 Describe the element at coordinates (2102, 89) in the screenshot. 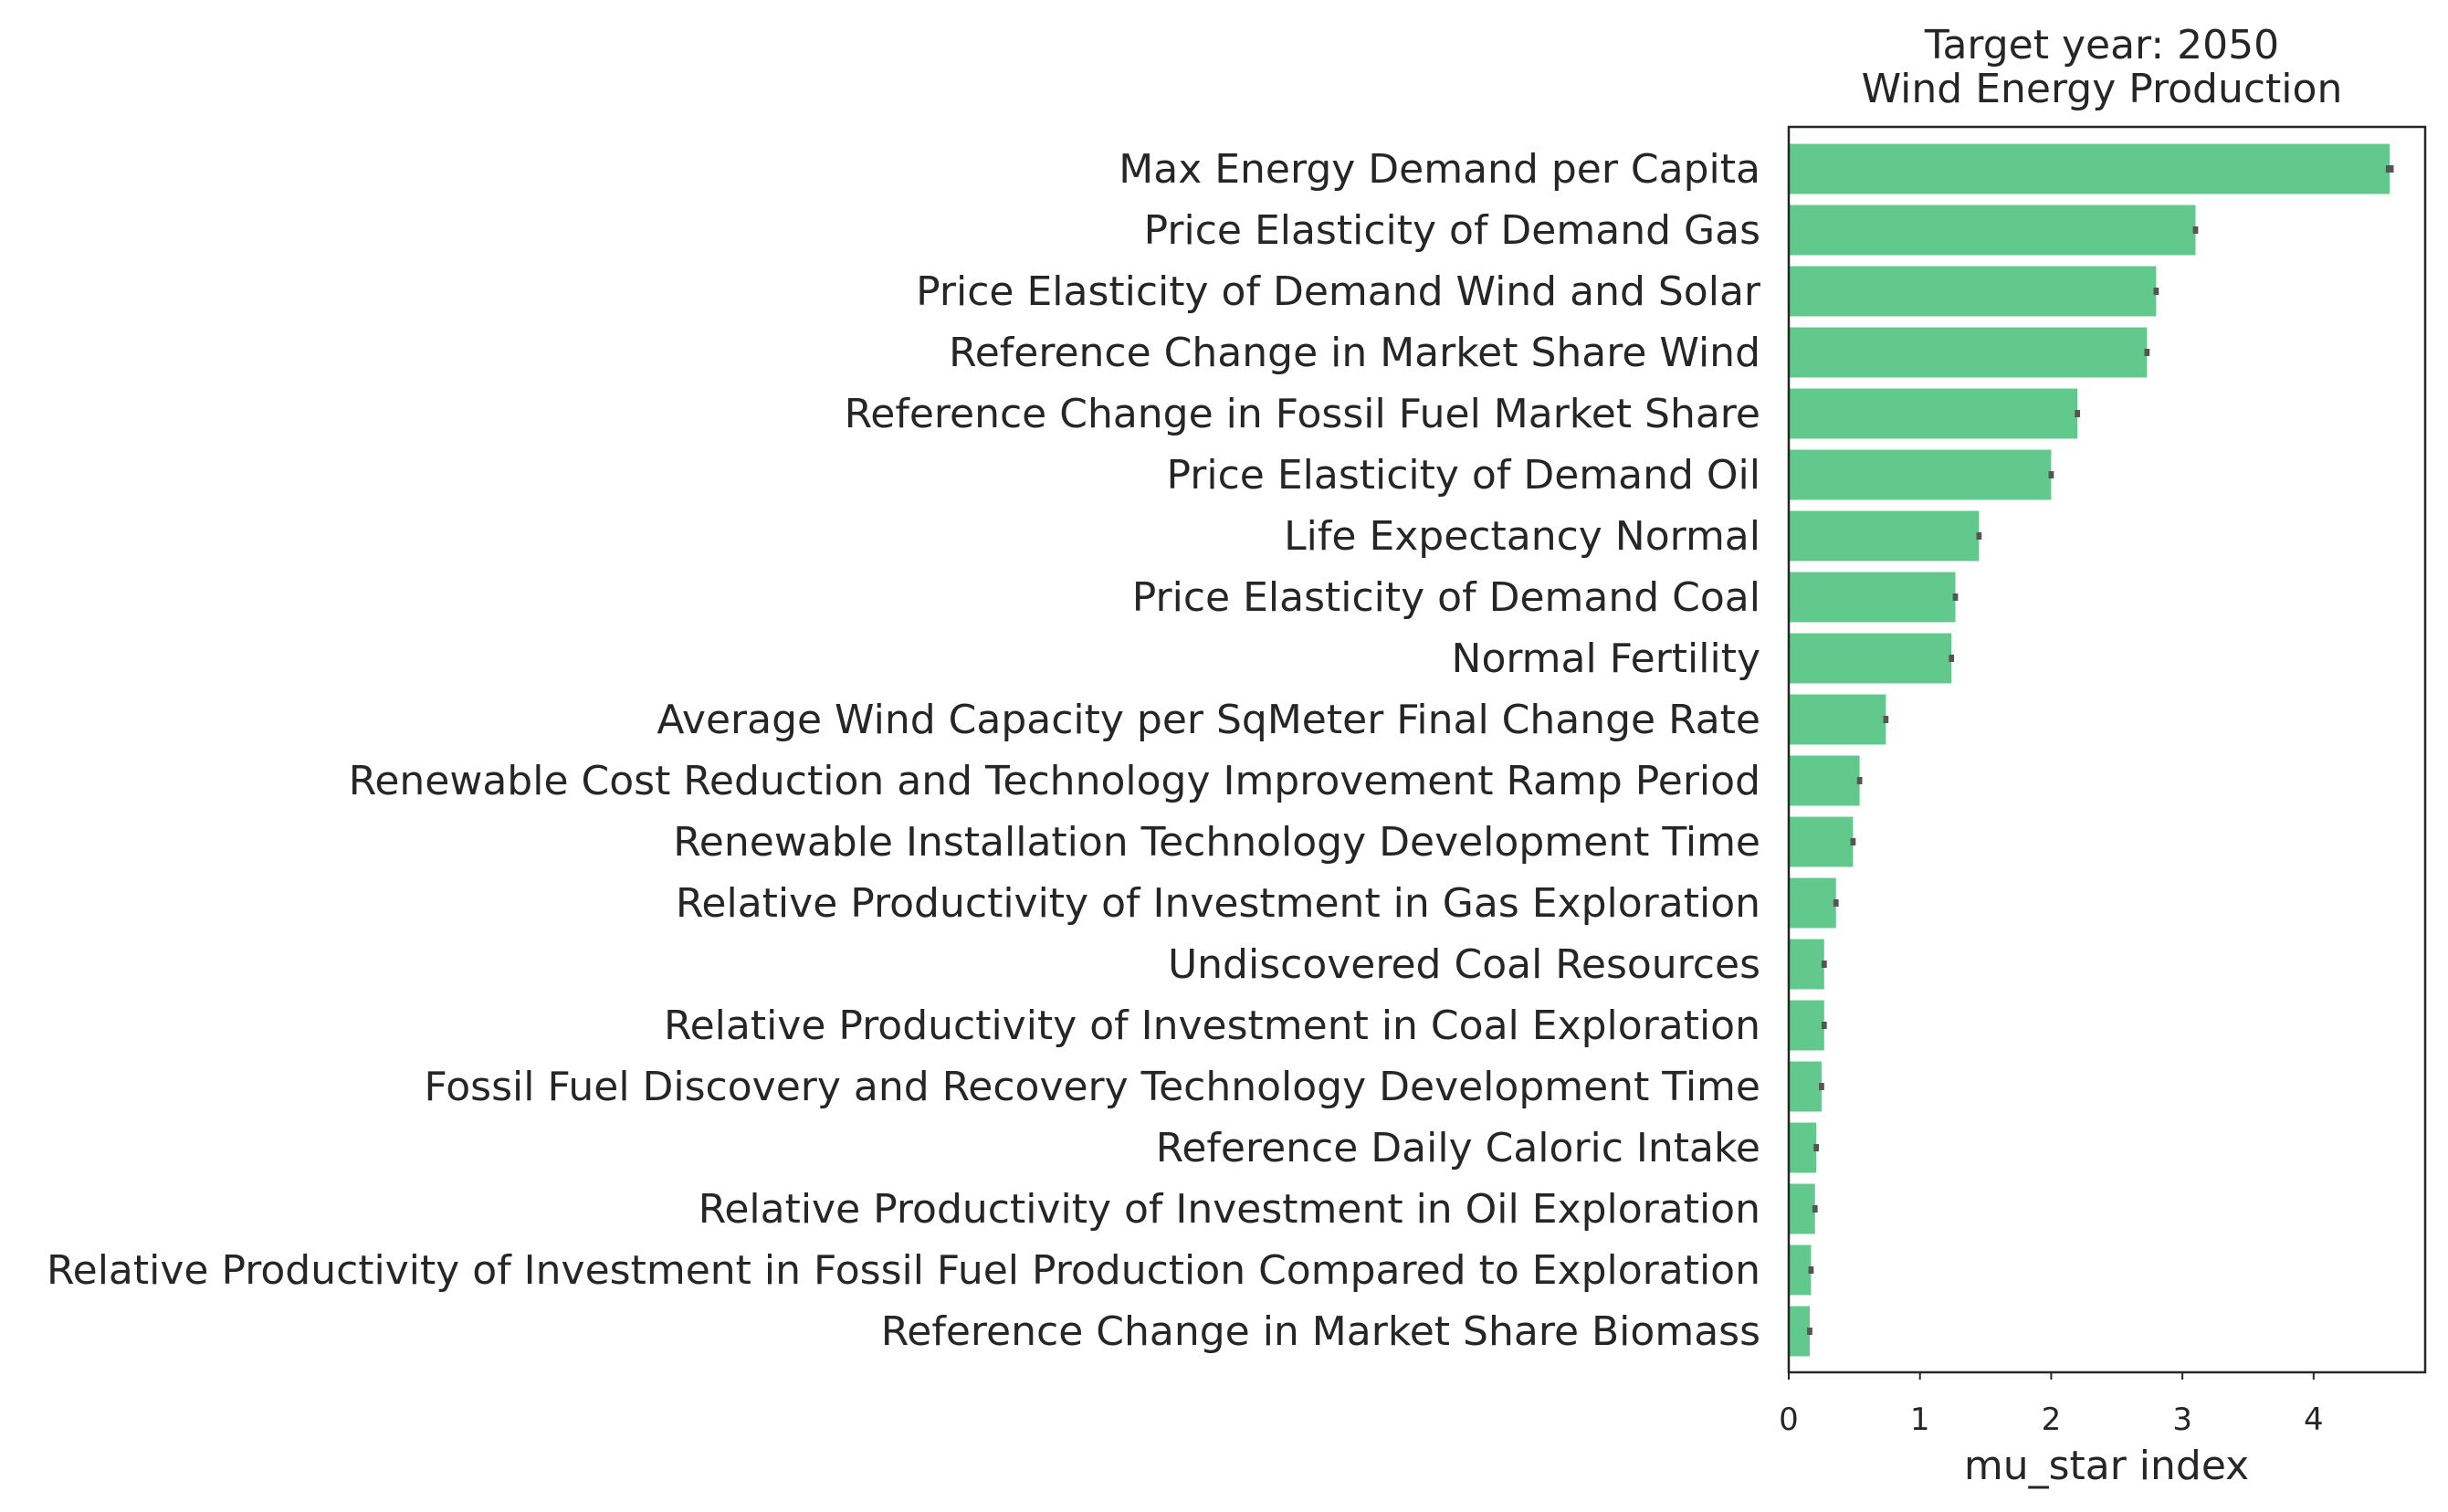

I see `chart-subtitle: Wind Energy Production` at that location.